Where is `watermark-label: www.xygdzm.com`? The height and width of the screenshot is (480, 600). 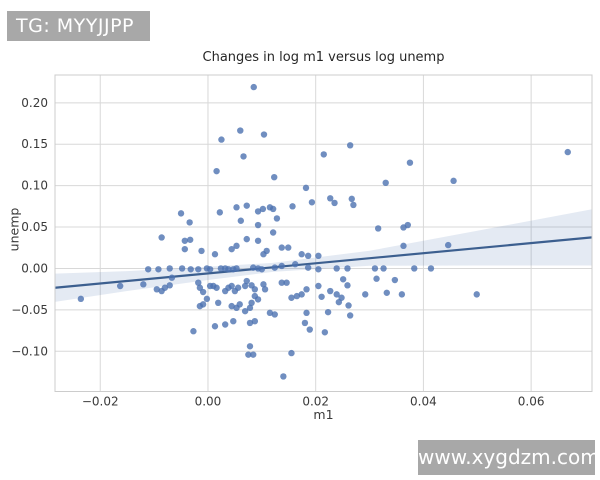 watermark-label: www.xygdzm.com is located at coordinates (509, 457).